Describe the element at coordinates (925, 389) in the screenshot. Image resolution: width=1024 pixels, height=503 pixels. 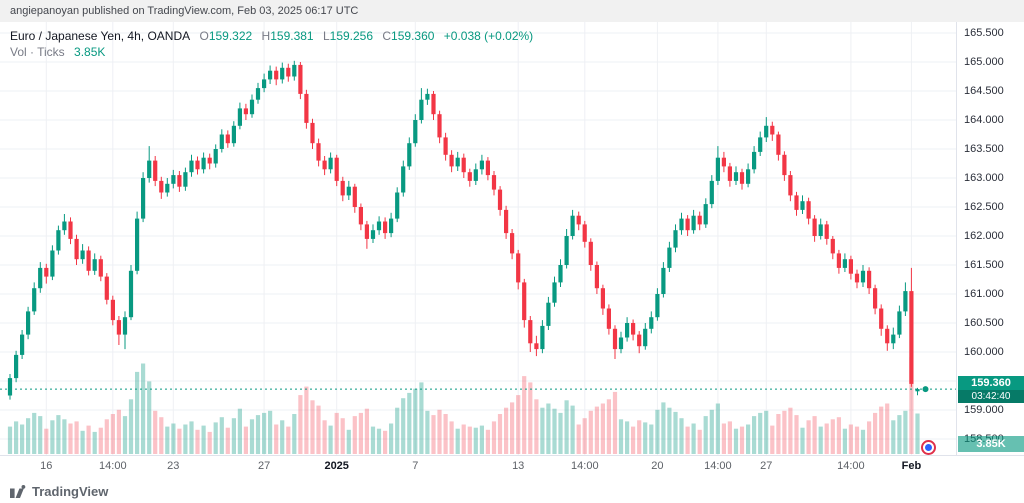
I see `last-price-dot` at that location.